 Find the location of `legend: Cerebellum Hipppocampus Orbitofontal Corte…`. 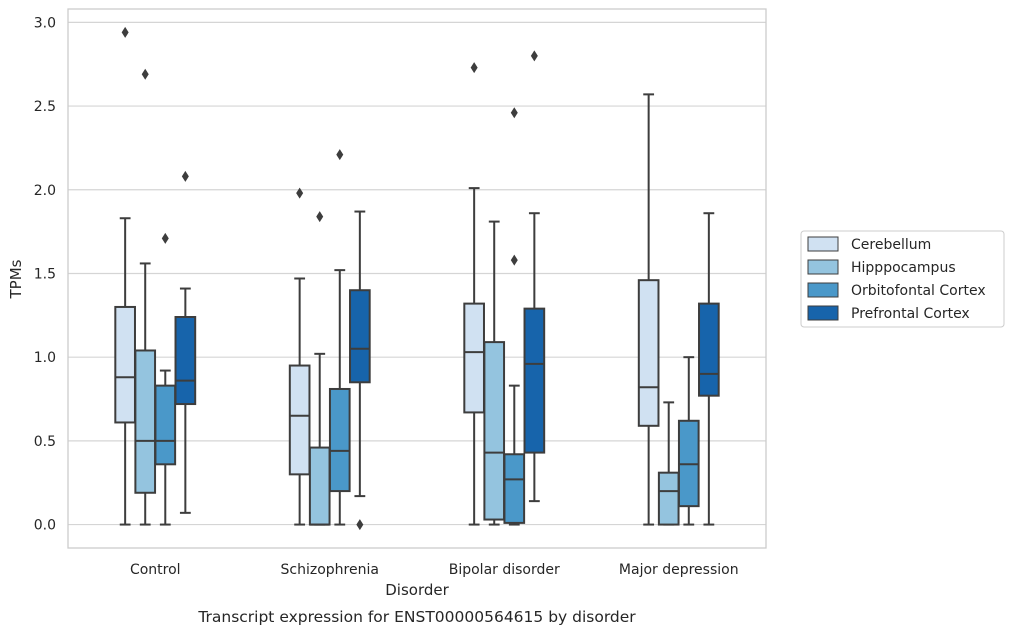

legend: Cerebellum Hipppocampus Orbitofontal Corte… is located at coordinates (902, 279).